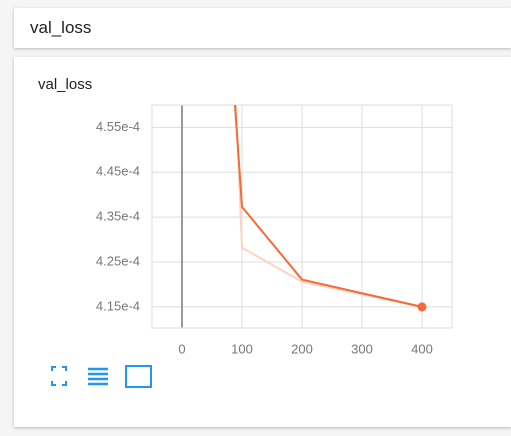 This screenshot has height=436, width=511. Describe the element at coordinates (362, 348) in the screenshot. I see `x-tick-label: 300` at that location.